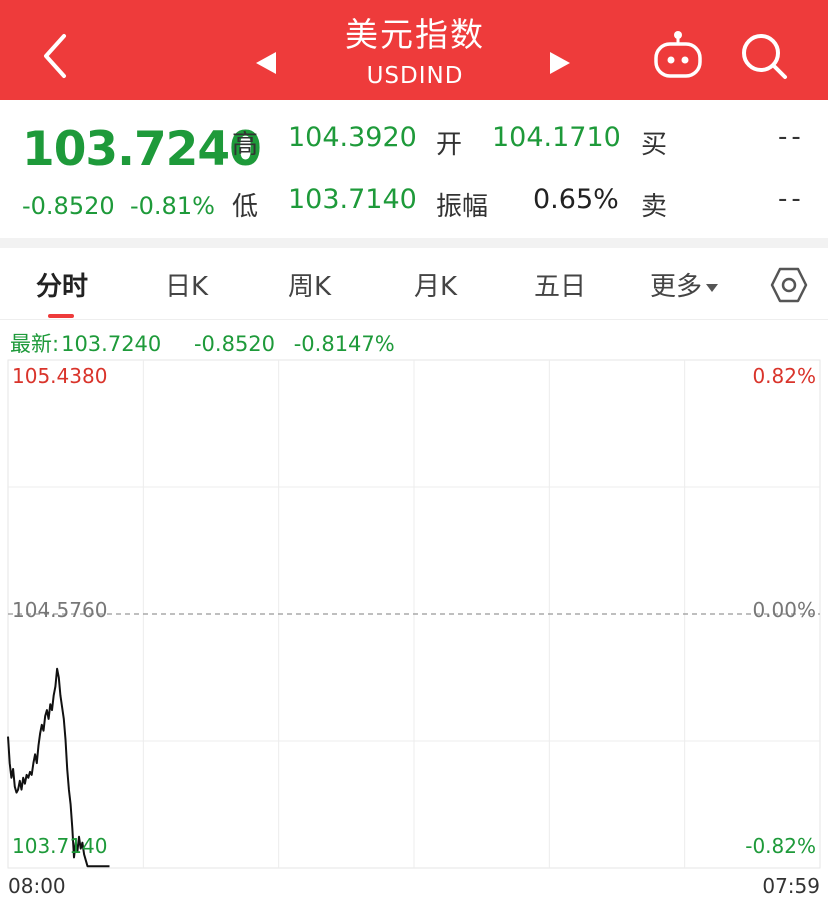  I want to click on tab-five-day: 五日, so click(560, 287).